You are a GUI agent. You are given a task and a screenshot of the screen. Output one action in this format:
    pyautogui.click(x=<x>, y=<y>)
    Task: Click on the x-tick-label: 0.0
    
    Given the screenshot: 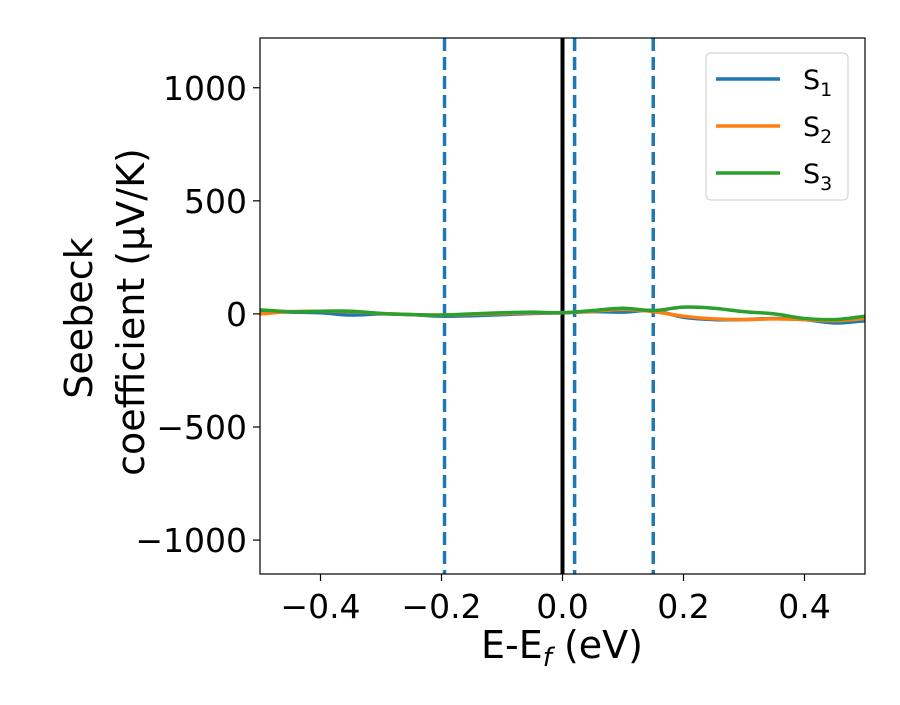 What is the action you would take?
    pyautogui.click(x=562, y=606)
    